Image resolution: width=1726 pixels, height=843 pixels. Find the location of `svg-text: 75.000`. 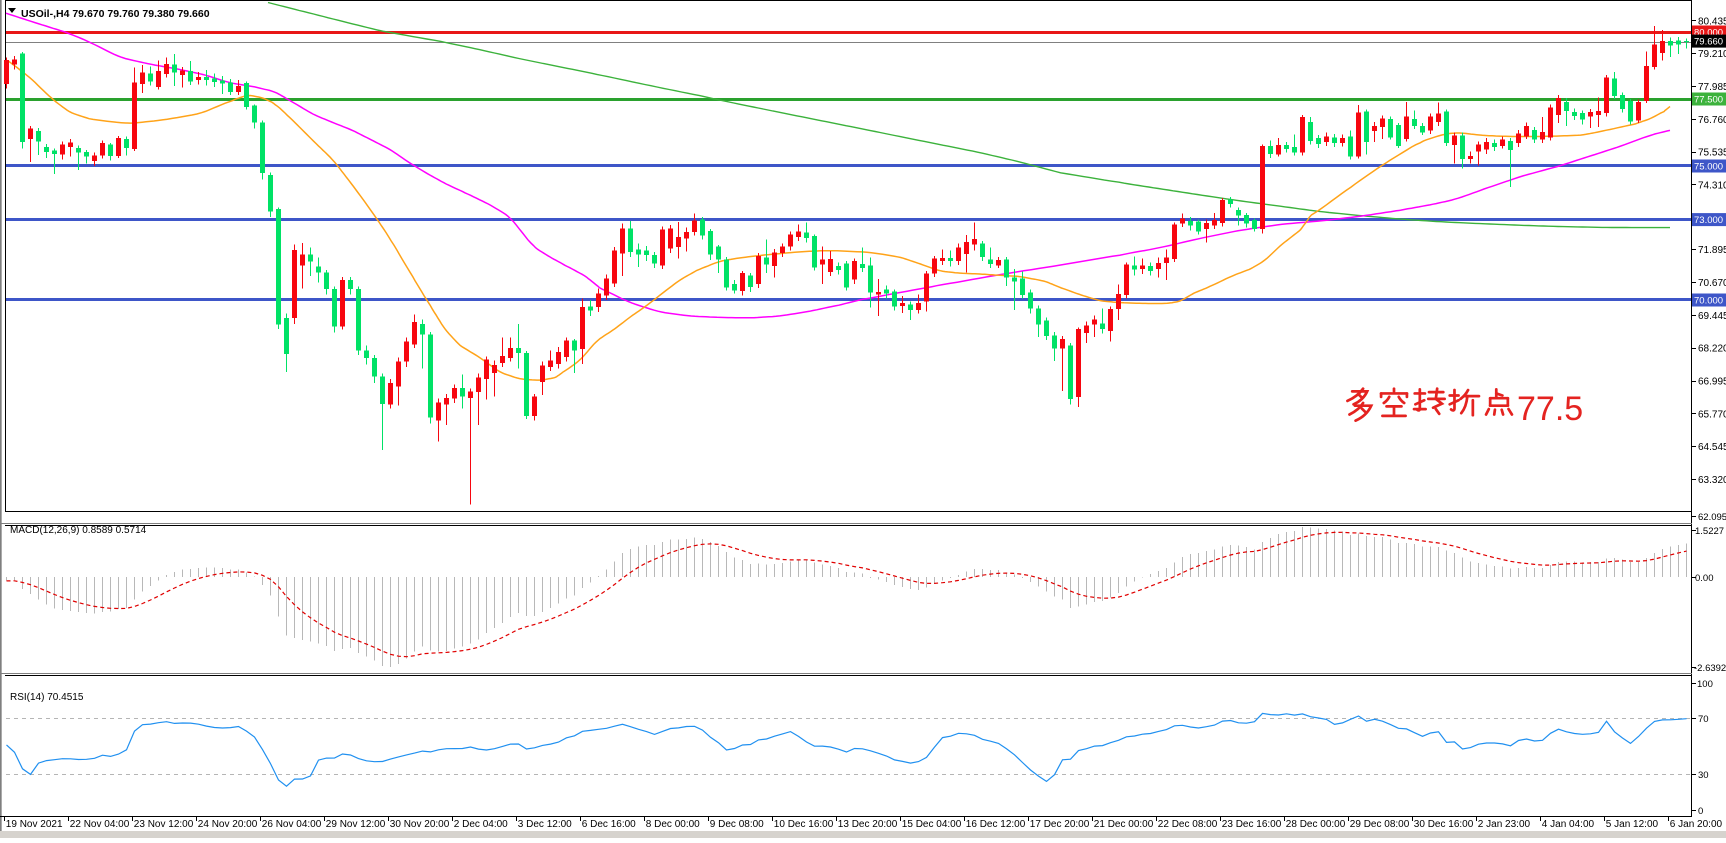

svg-text: 75.000 is located at coordinates (1708, 167).